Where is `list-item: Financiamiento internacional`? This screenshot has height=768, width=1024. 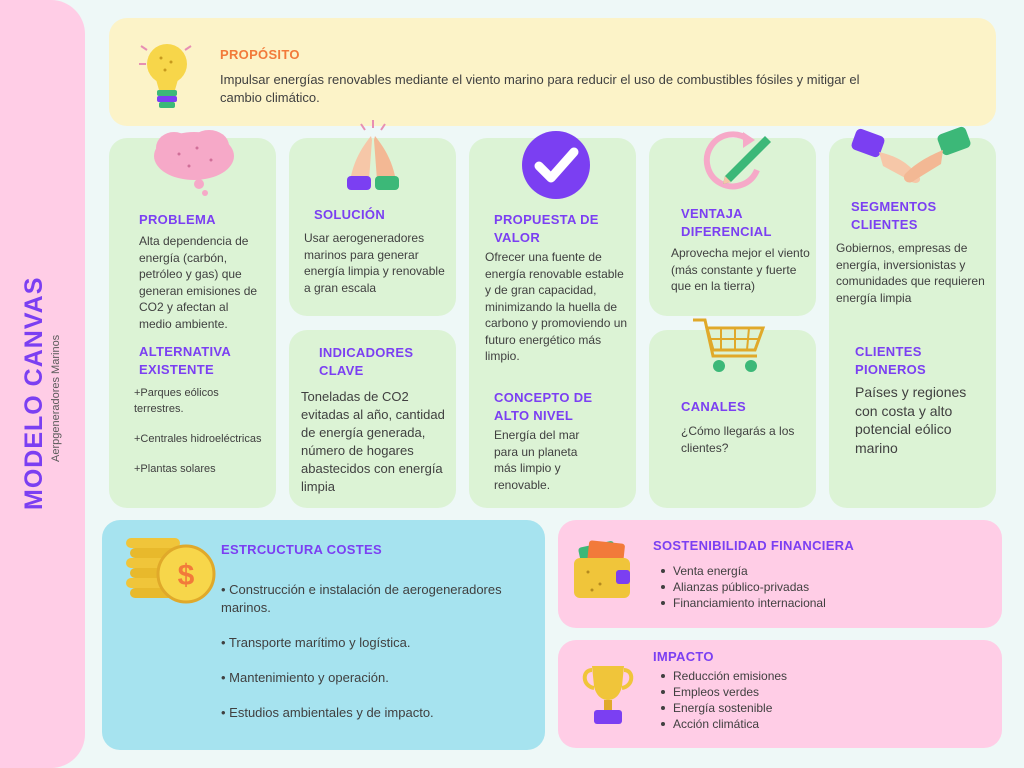 list-item: Financiamiento internacional is located at coordinates (808, 603).